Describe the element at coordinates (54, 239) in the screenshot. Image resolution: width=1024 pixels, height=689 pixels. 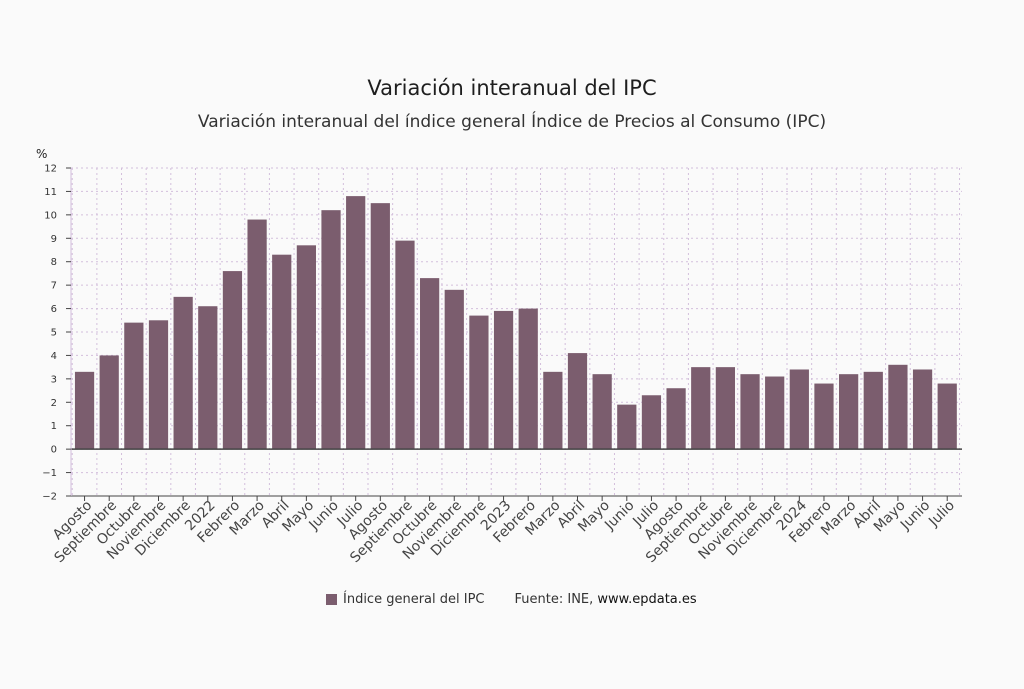
I see `y-tick-label-11: 9` at that location.